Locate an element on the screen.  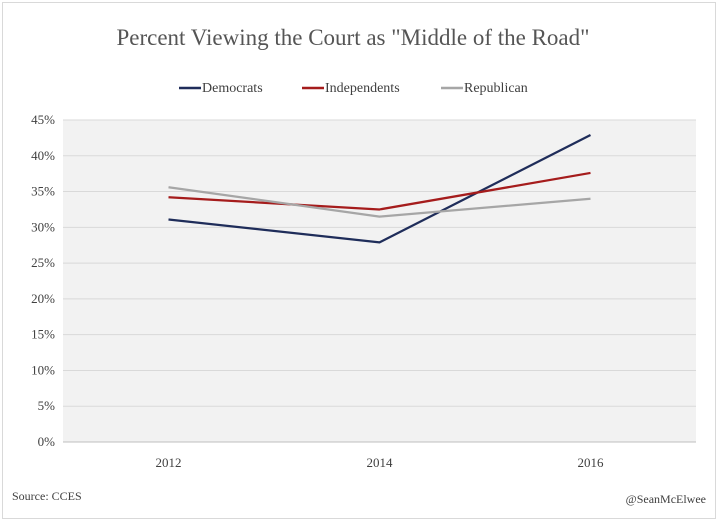
legend-label: Democrats is located at coordinates (232, 88).